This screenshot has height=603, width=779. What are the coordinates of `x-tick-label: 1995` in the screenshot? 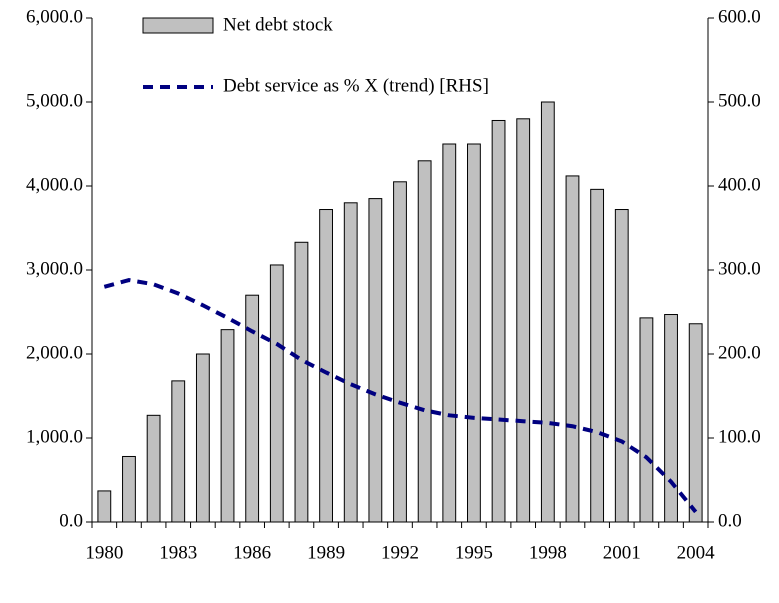 It's located at (474, 552).